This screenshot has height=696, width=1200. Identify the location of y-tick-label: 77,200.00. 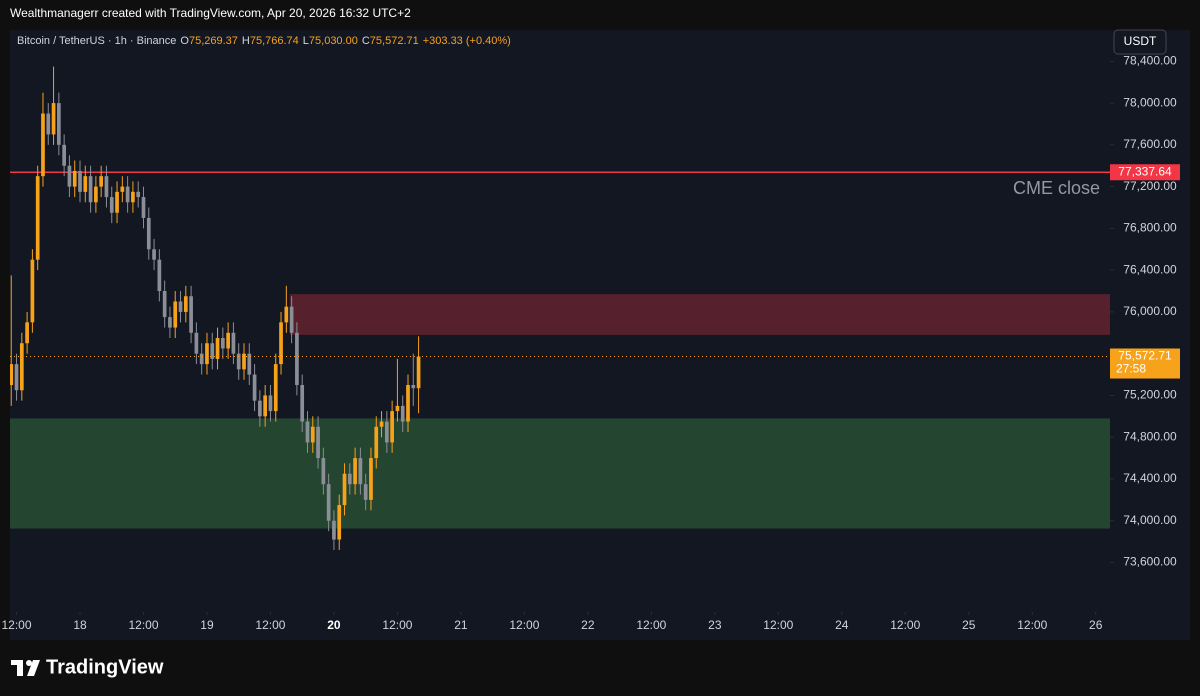
(1150, 186).